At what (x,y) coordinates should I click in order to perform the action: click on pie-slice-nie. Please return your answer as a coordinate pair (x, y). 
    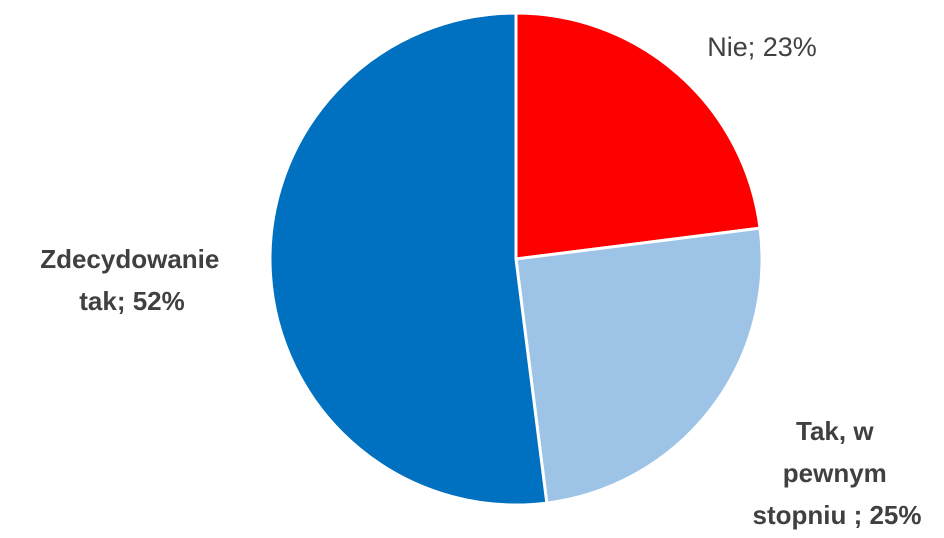
    Looking at the image, I should click on (638, 136).